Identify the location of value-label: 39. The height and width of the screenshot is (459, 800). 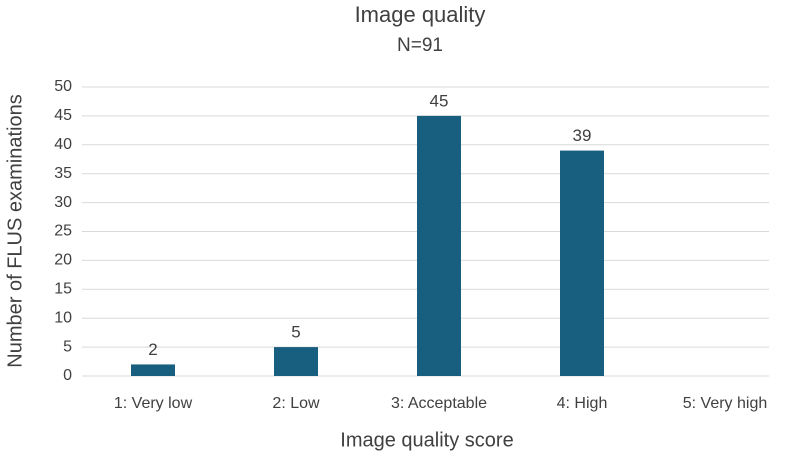
(582, 135).